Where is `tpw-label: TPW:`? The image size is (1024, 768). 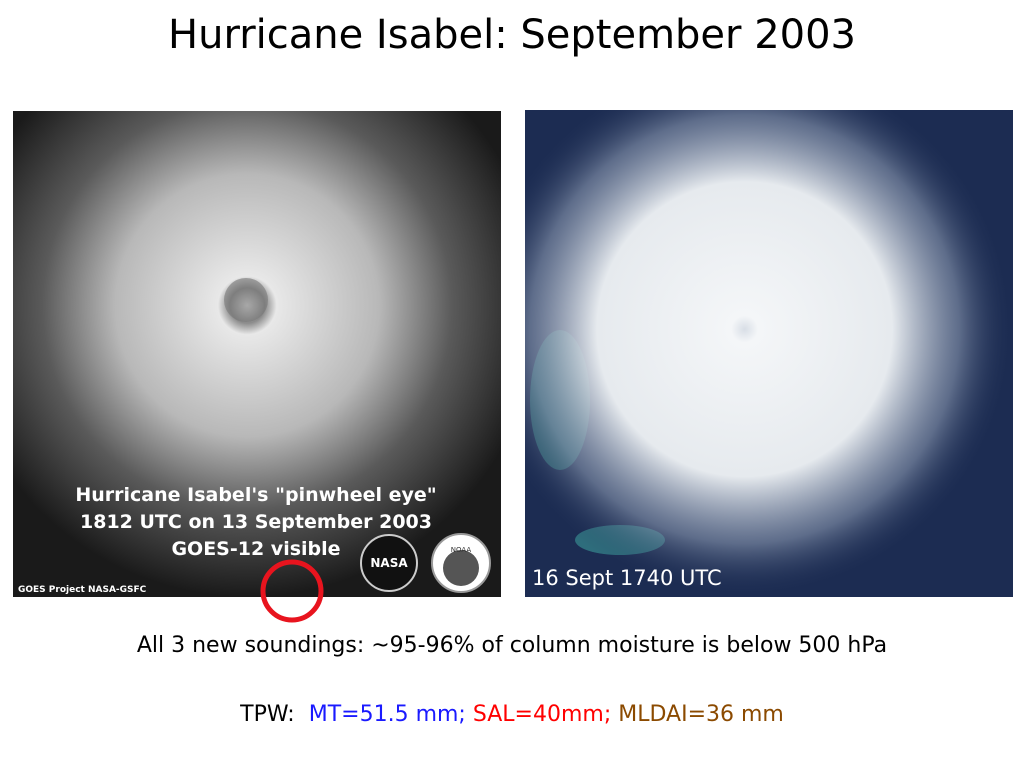
tpw-label: TPW: is located at coordinates (267, 714).